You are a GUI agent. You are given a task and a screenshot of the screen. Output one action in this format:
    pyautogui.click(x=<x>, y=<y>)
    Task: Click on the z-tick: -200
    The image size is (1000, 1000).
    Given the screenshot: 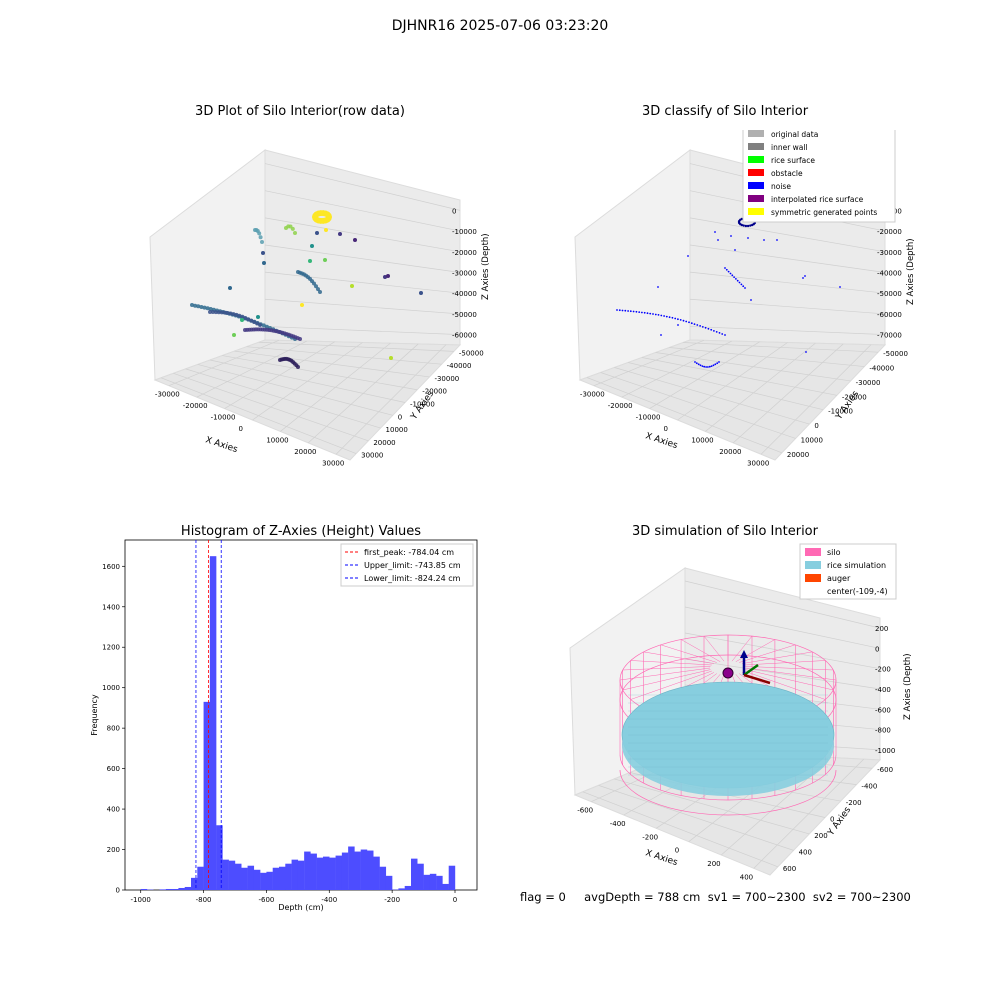 What is the action you would take?
    pyautogui.click(x=883, y=670)
    